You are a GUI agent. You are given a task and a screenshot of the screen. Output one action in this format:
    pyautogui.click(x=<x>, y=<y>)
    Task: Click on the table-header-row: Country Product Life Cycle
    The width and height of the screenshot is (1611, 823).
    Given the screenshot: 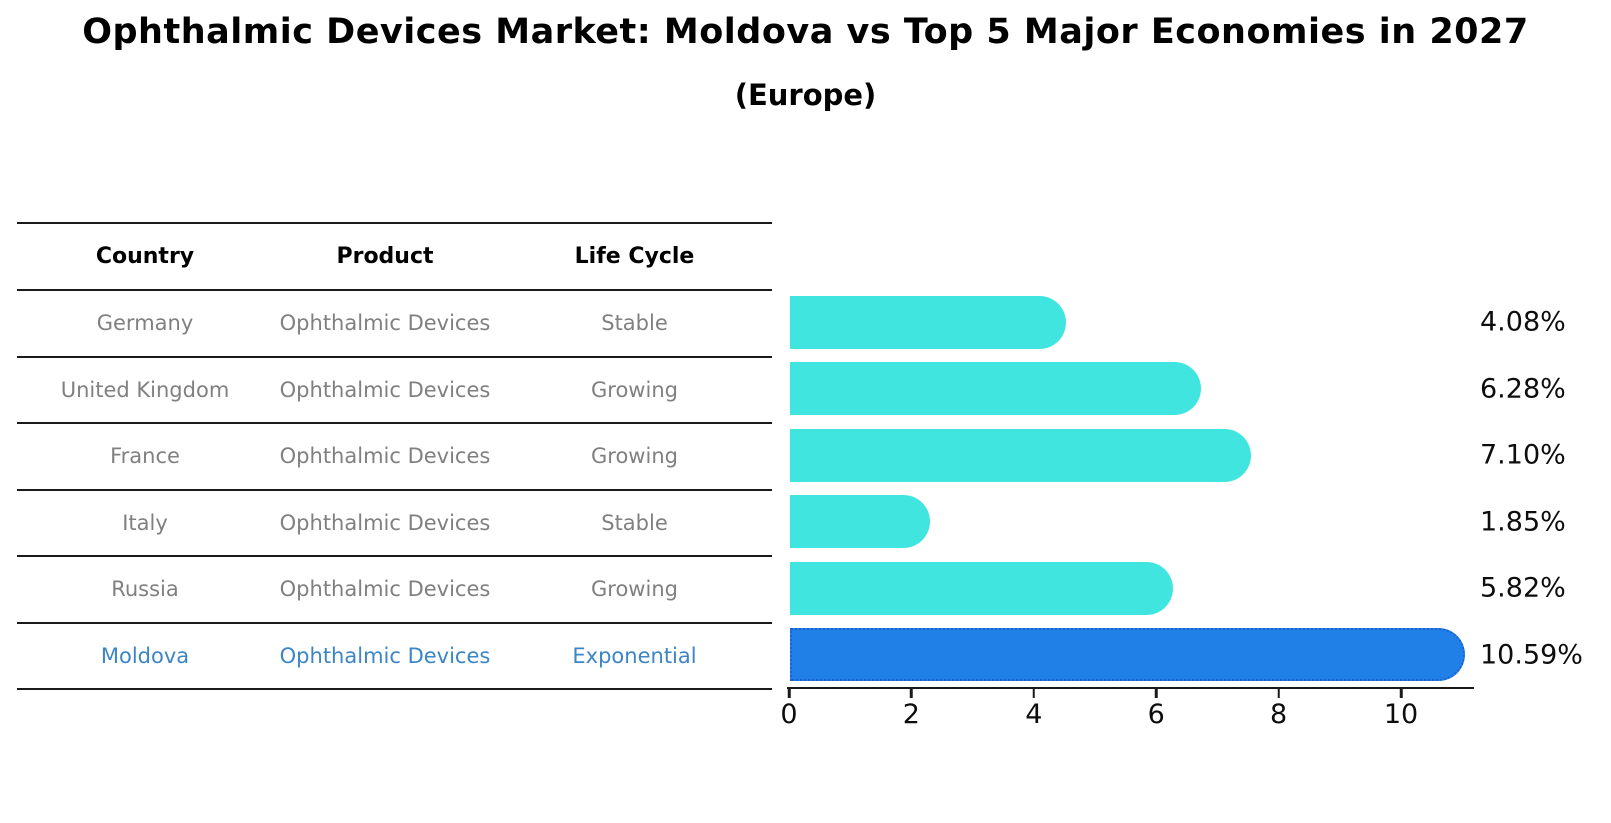 What is the action you would take?
    pyautogui.click(x=394, y=257)
    